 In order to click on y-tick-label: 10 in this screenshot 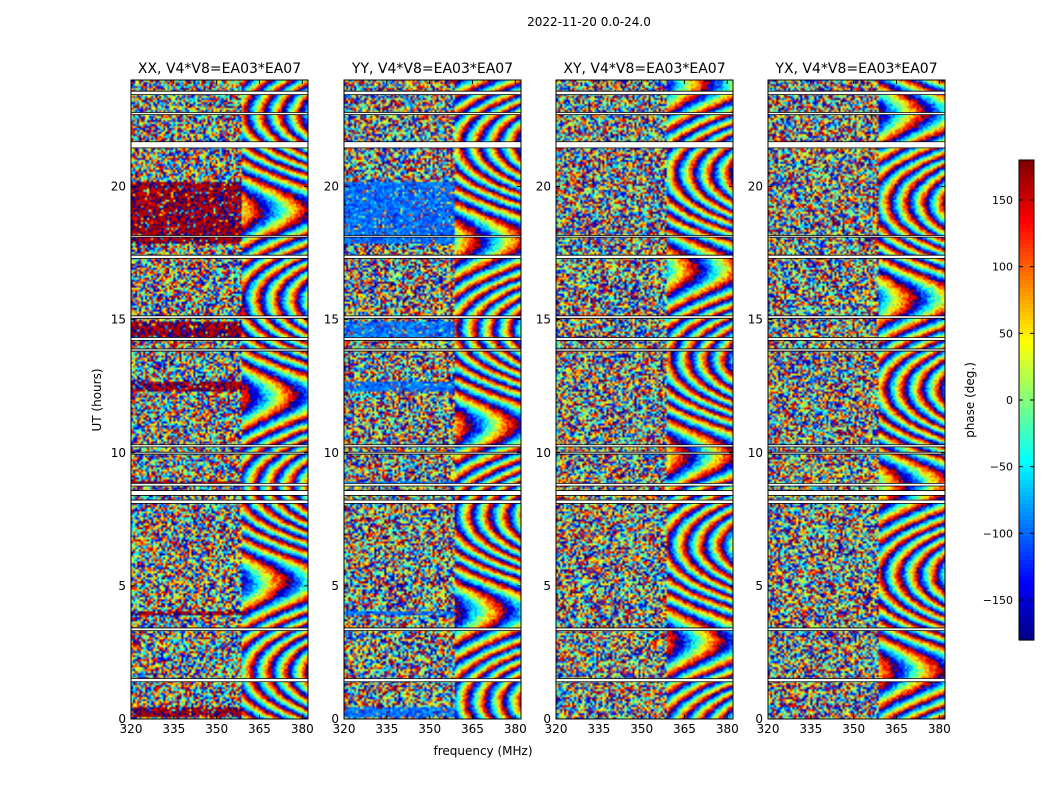, I will do `click(755, 453)`.